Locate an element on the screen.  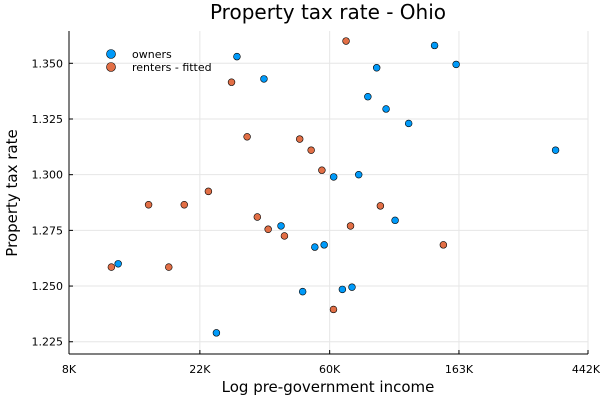
x-axis-label: Log pre-government income is located at coordinates (328, 387).